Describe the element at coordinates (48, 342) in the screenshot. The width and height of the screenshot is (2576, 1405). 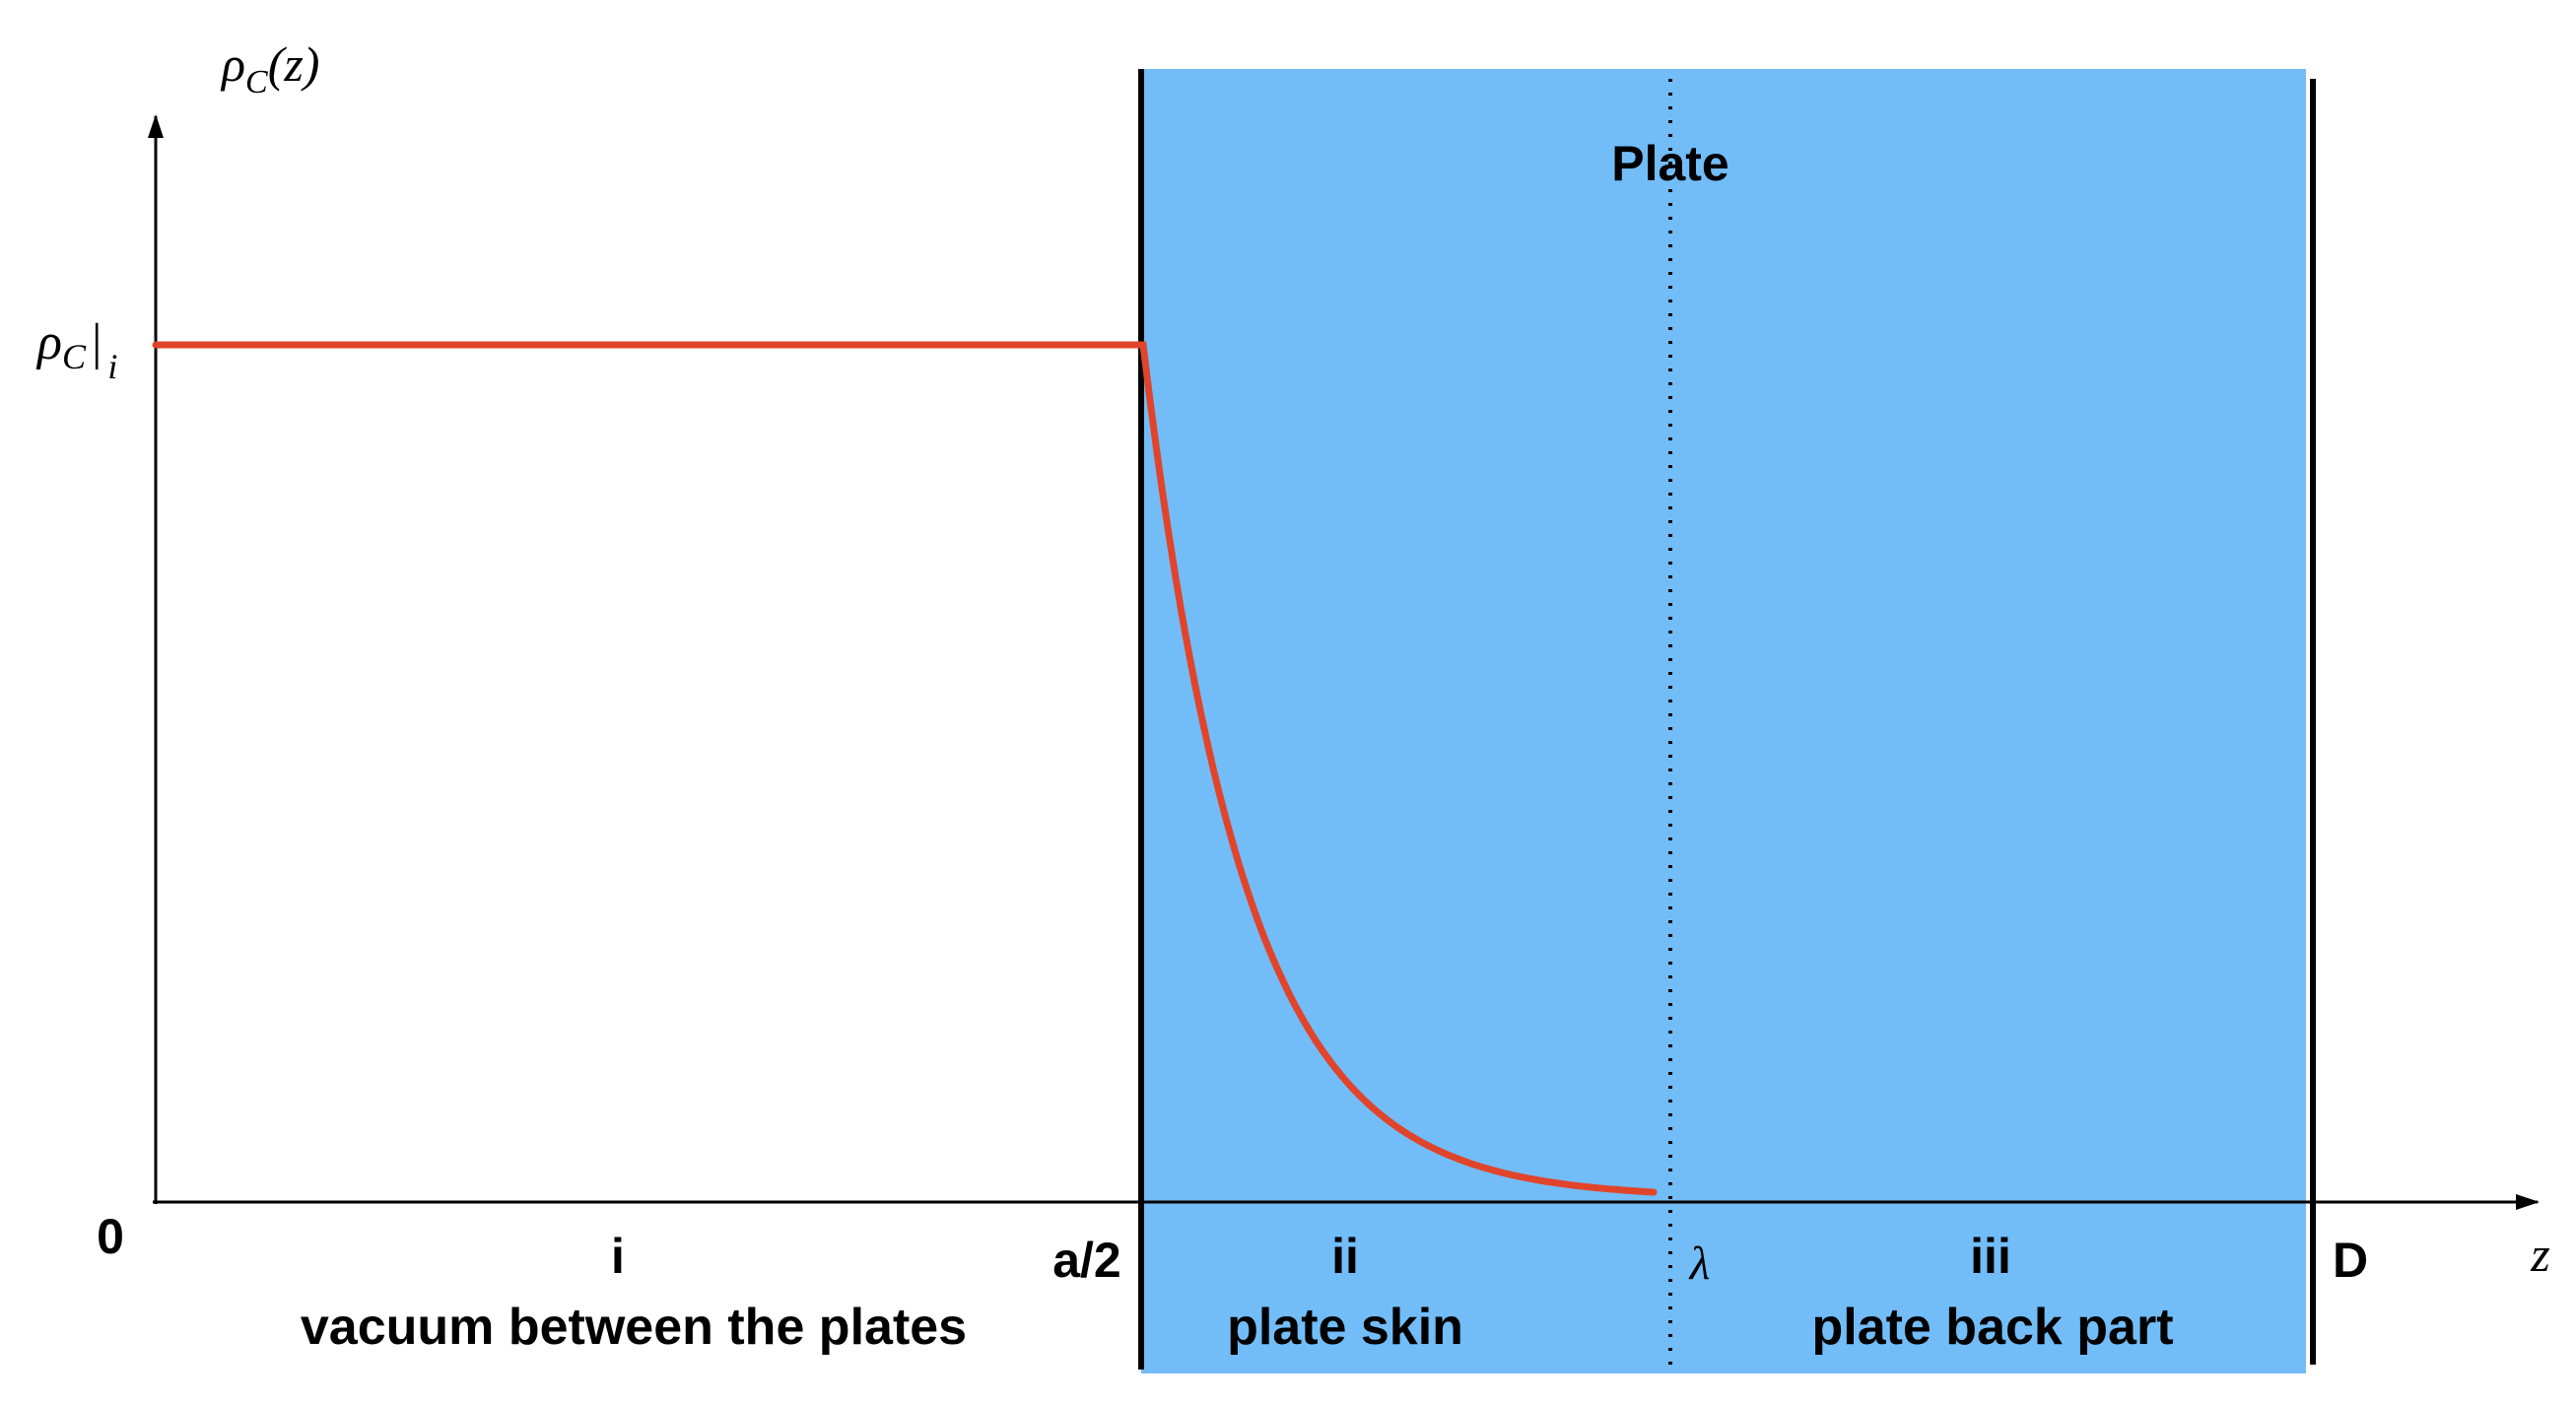
I see `level-symbol: ρ` at that location.